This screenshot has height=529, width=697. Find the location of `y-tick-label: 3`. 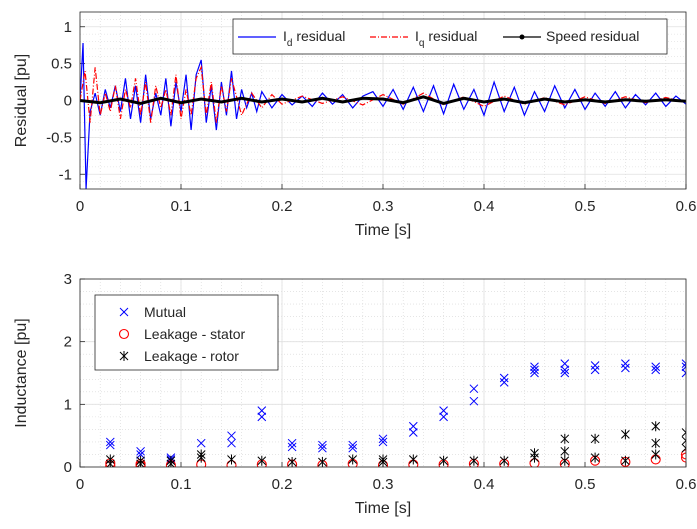

y-tick-label: 3 is located at coordinates (68, 279).